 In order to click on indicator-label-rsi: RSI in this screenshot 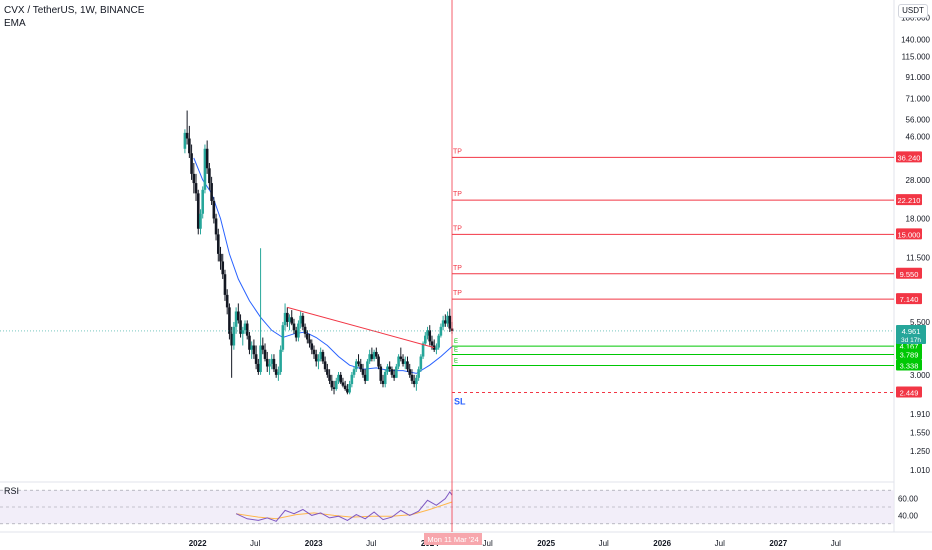, I will do `click(12, 491)`.